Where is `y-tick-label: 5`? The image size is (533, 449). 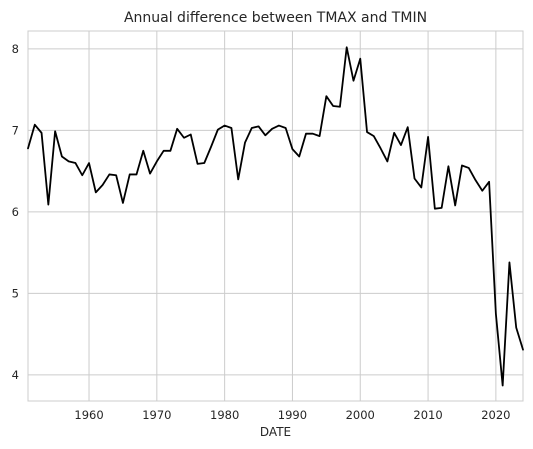 y-tick-label: 5 is located at coordinates (15, 293).